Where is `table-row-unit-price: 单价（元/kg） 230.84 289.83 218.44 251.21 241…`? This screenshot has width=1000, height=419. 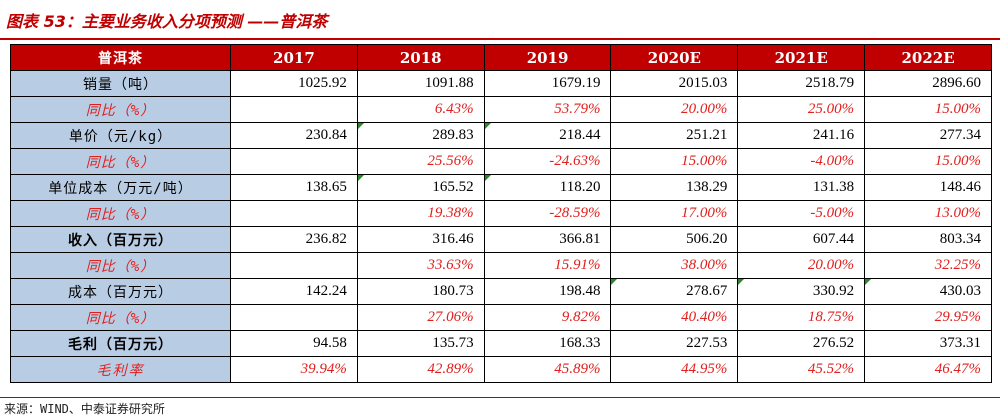
table-row-unit-price: 单价（元/kg） 230.84 289.83 218.44 251.21 241… is located at coordinates (501, 135).